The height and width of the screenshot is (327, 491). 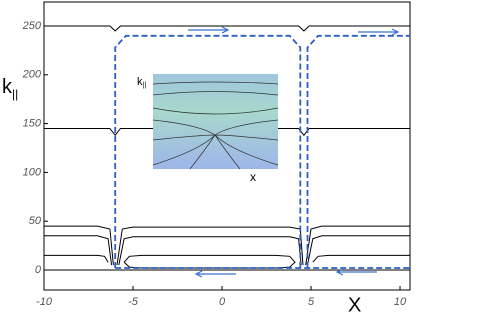 I want to click on y-tick-label: 250, so click(x=32, y=26).